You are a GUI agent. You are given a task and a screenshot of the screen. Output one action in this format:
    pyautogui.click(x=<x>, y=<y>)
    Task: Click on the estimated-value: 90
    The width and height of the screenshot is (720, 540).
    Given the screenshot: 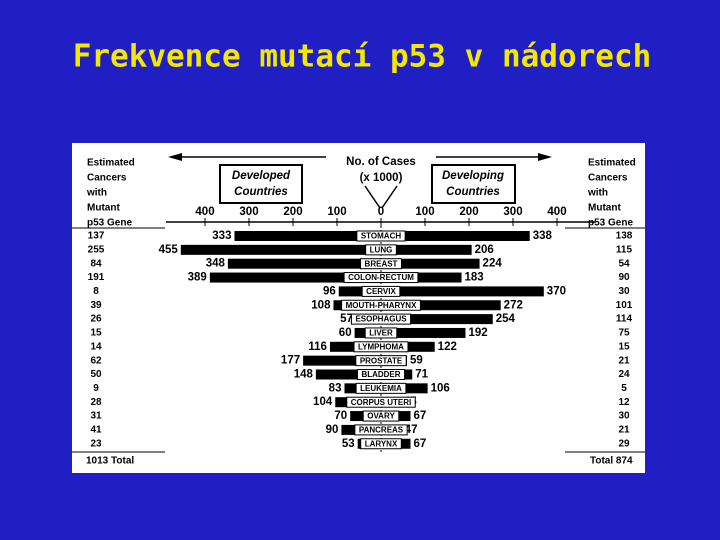 What is the action you would take?
    pyautogui.click(x=624, y=277)
    